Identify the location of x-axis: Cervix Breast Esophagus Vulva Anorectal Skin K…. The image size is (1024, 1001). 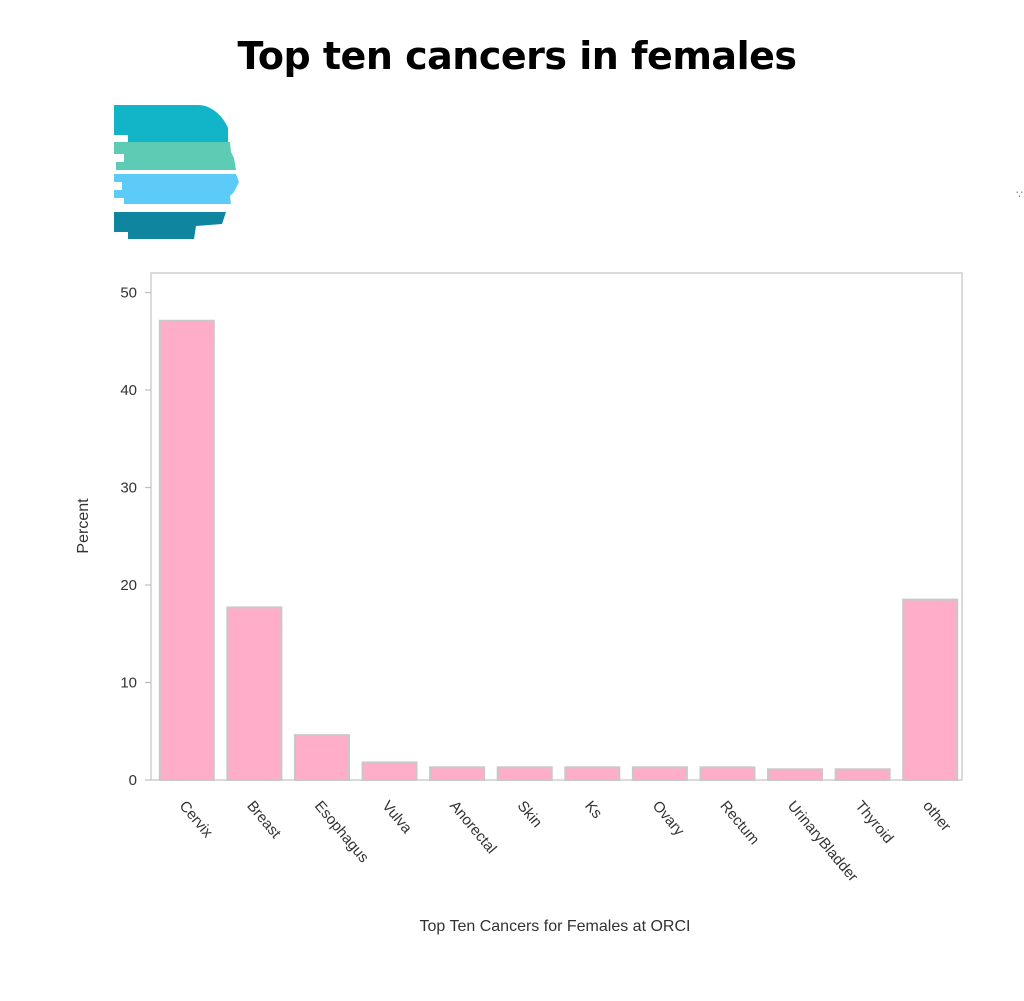
(565, 842).